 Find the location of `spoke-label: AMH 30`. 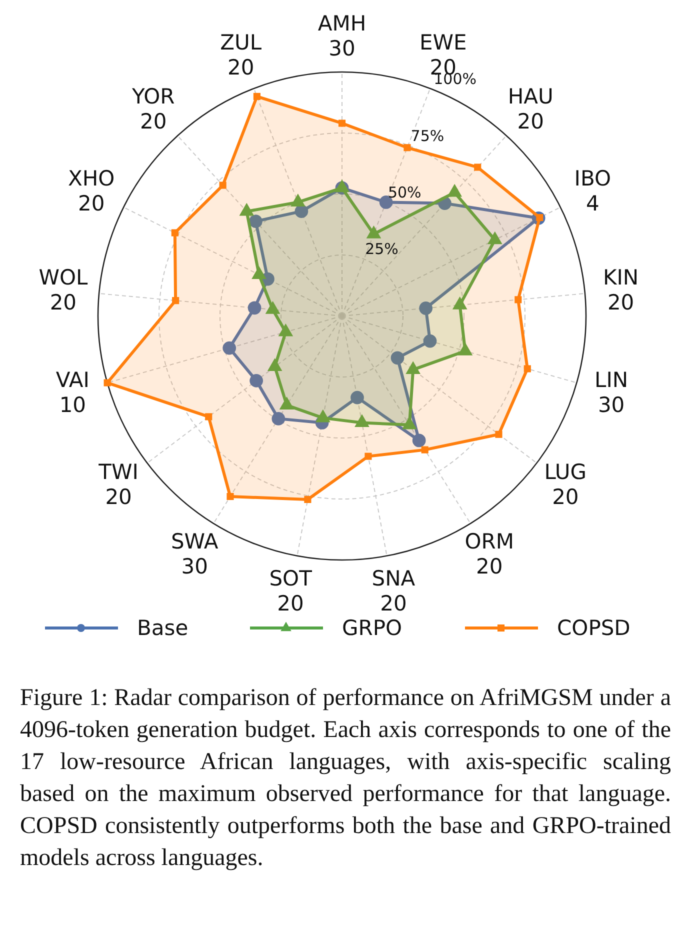

spoke-label: AMH 30 is located at coordinates (342, 36).